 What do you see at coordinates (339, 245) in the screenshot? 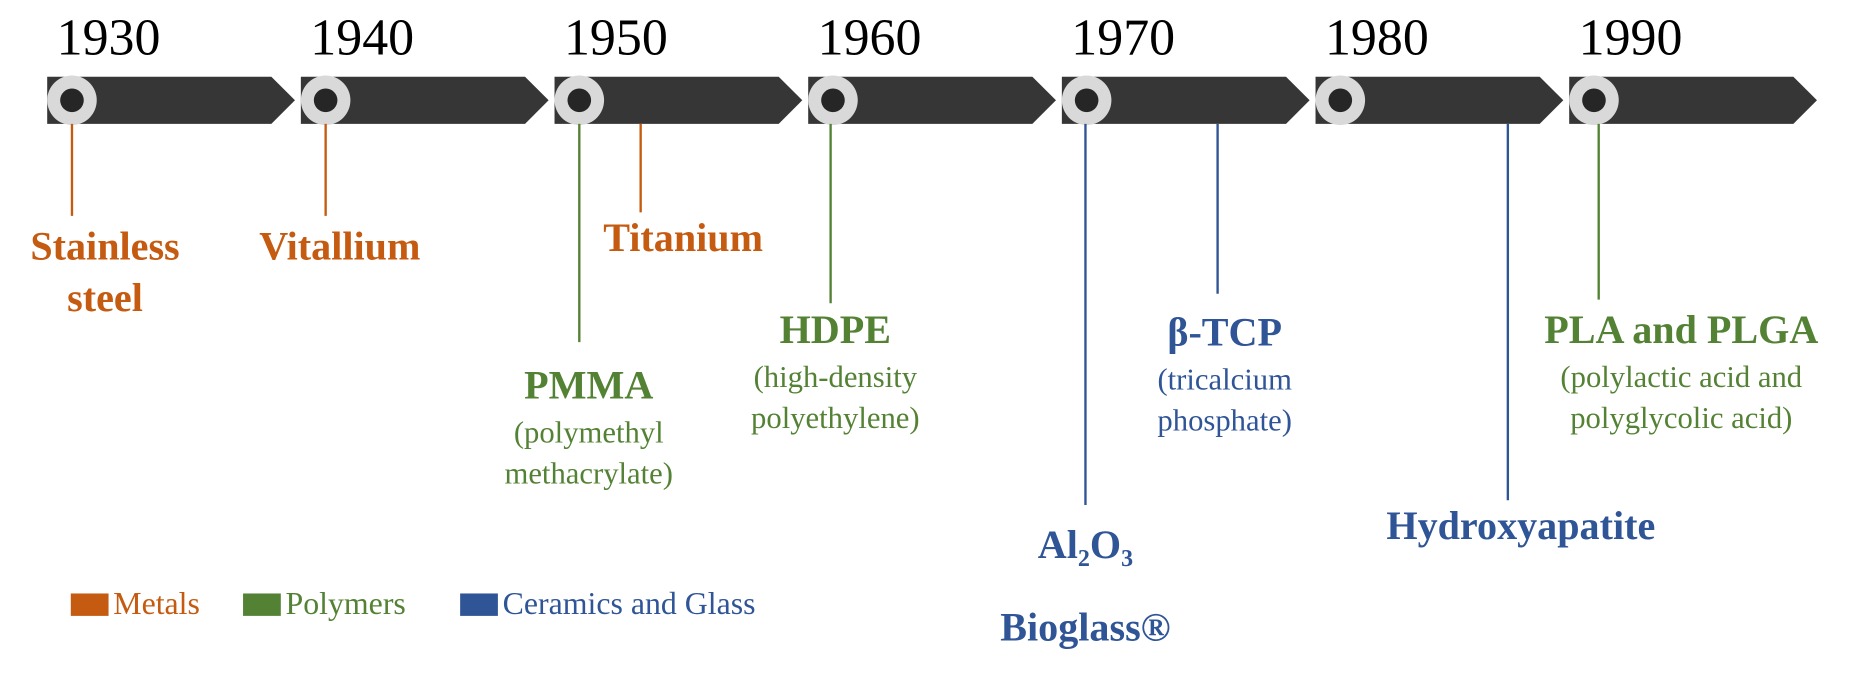
I see `material-label: Vitallium` at bounding box center [339, 245].